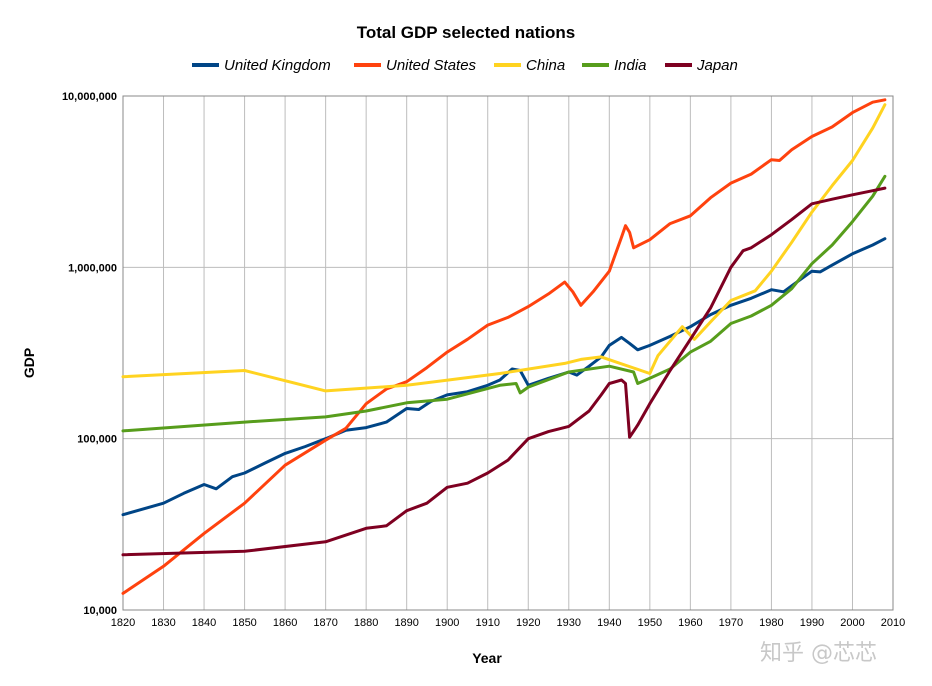  Describe the element at coordinates (893, 623) in the screenshot. I see `x-tick-label: 2010` at that location.